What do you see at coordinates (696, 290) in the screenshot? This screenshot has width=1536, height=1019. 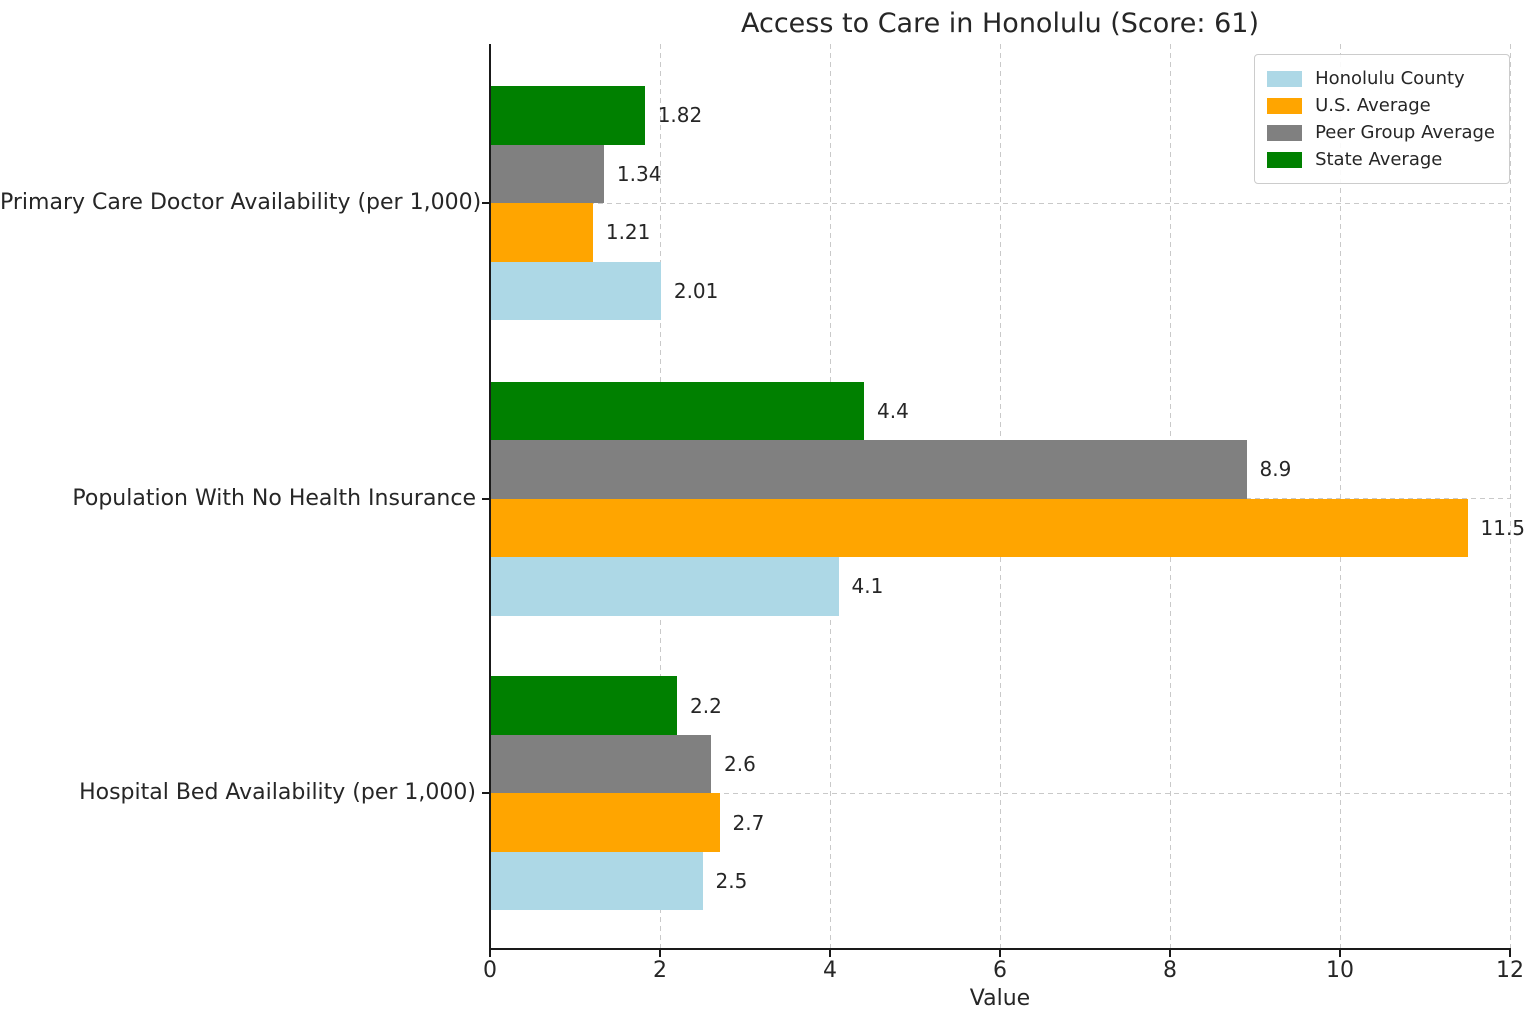 I see `value-label: 2.01` at bounding box center [696, 290].